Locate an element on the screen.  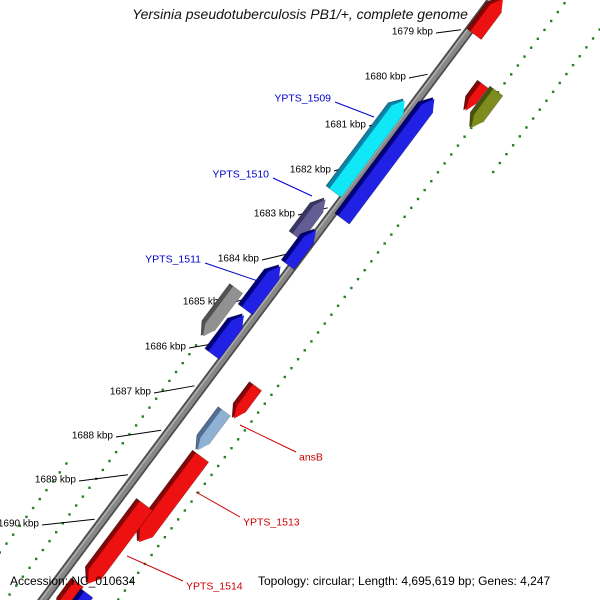
gene-arrow-ypts-1509b is located at coordinates (365, 148).